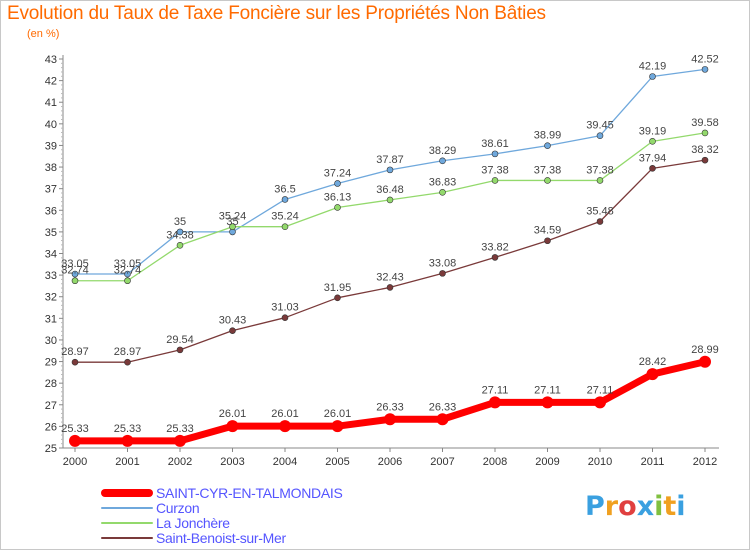 Image resolution: width=750 pixels, height=550 pixels. I want to click on chart-unit: (en %), so click(43, 34).